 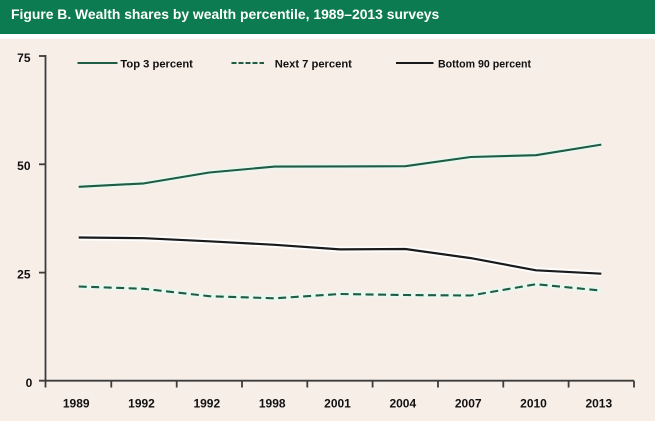 What do you see at coordinates (76, 403) in the screenshot?
I see `svg-text: 1989` at bounding box center [76, 403].